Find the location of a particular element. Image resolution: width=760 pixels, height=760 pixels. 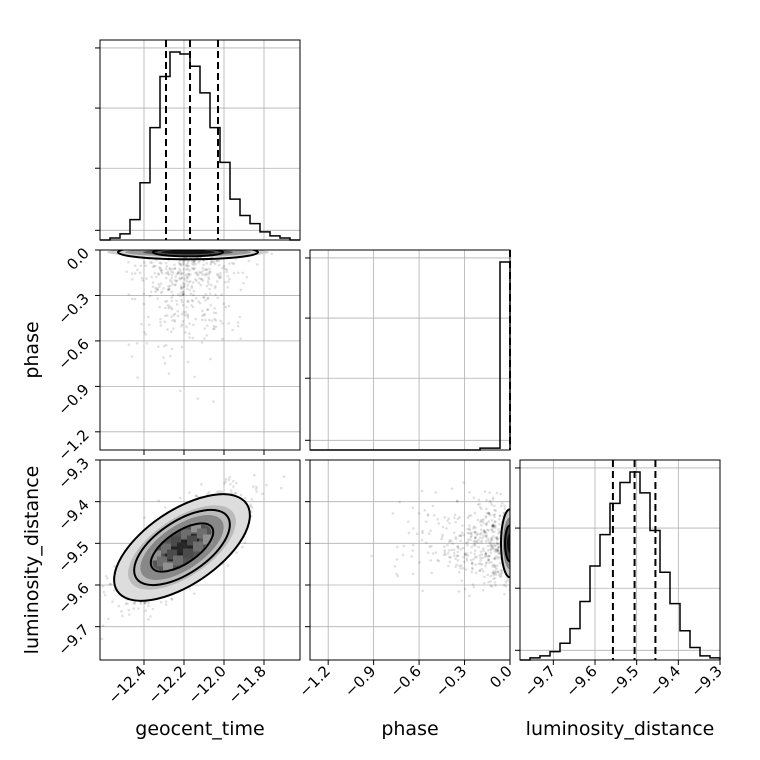

y-tick-label: −1.2 is located at coordinates (73, 445).